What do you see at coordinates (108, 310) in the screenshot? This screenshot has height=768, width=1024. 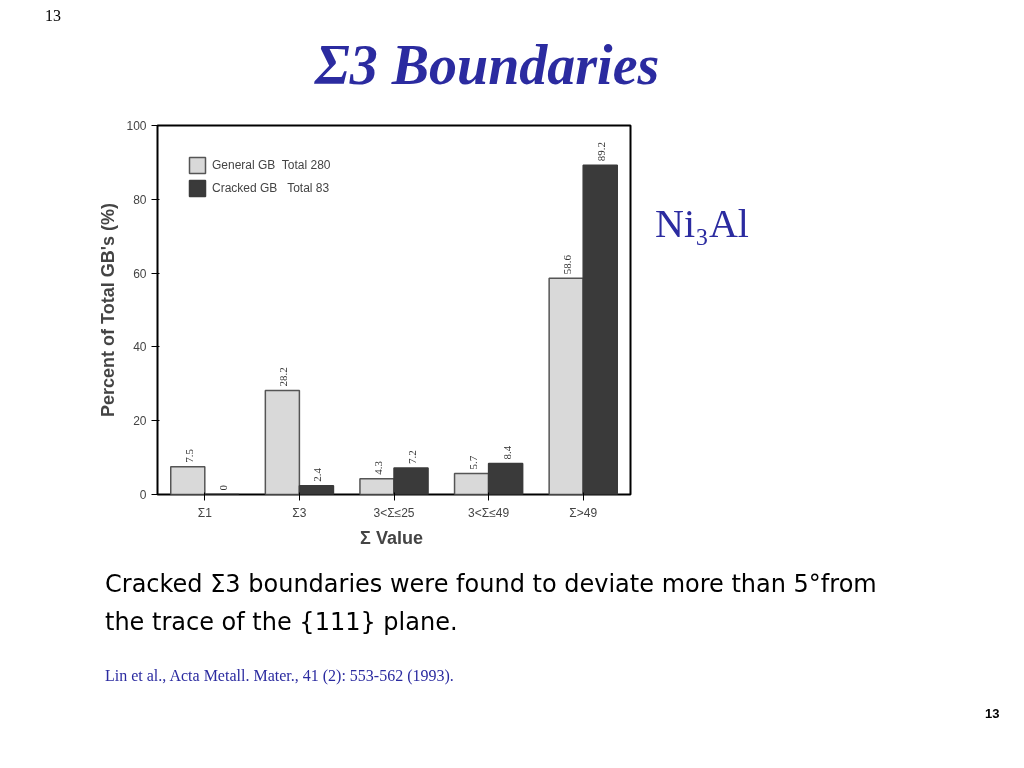 I see `y-axis-title: Percent of Total GB's (%)` at bounding box center [108, 310].